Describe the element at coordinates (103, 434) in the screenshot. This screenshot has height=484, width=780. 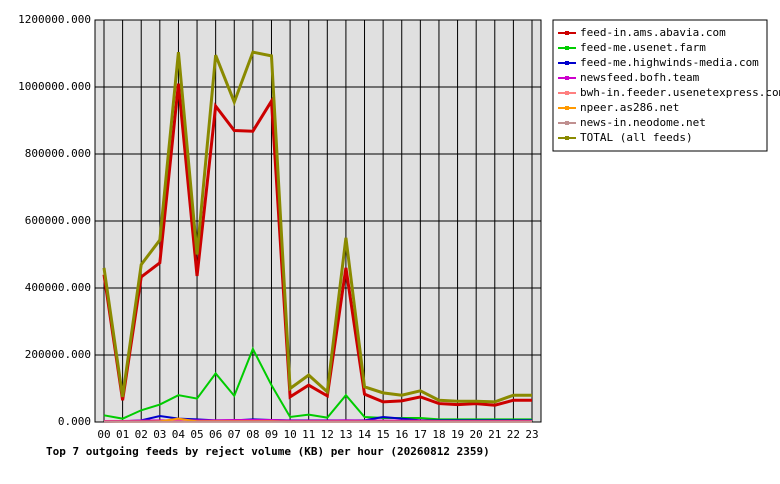
I see `x-tick-label: 00` at that location.